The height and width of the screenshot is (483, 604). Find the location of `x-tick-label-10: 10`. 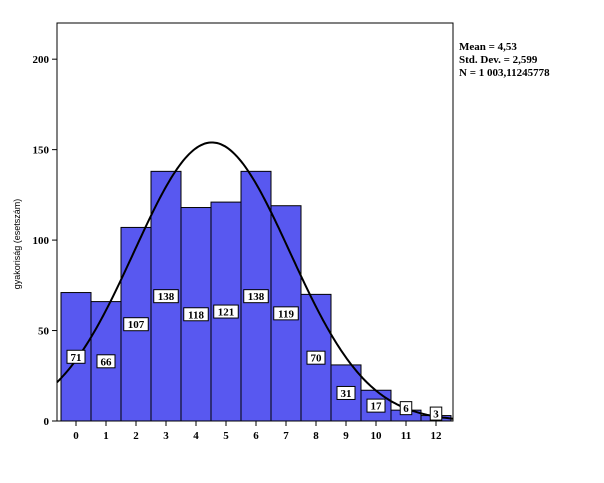

x-tick-label-10: 10 is located at coordinates (377, 436).